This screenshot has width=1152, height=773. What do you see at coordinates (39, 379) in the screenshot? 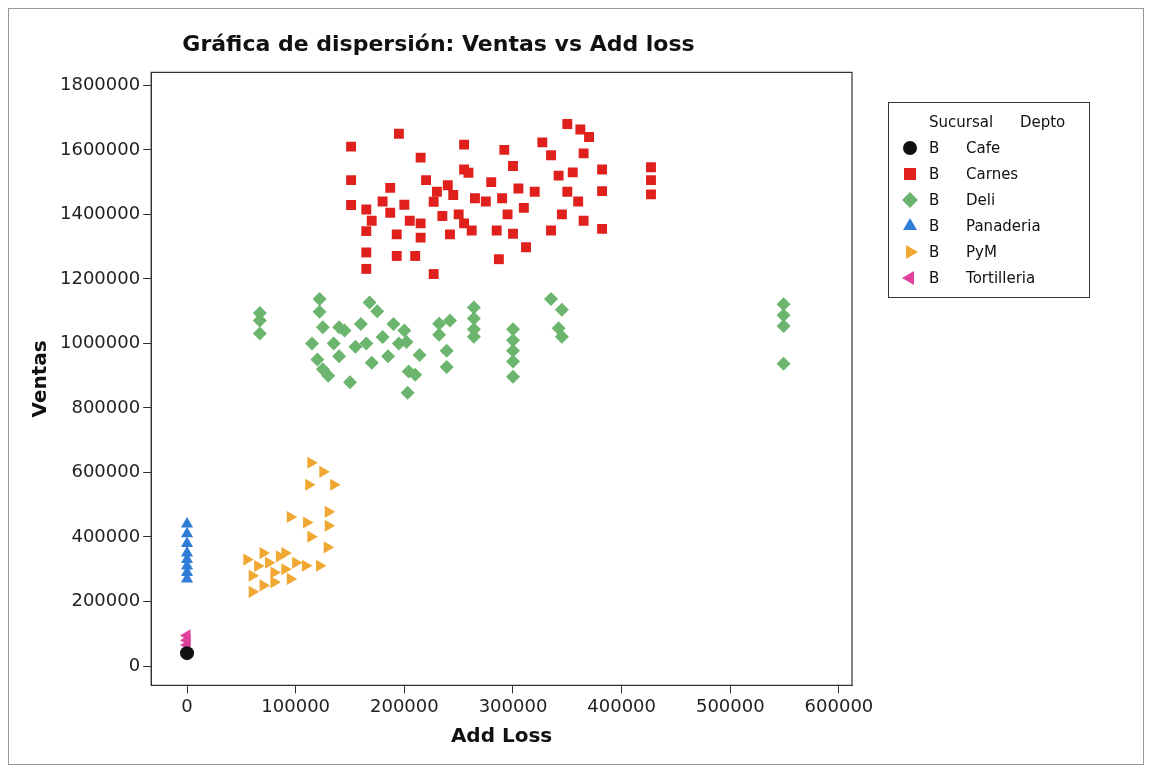
I see `y-axis-title: Ventas` at bounding box center [39, 379].